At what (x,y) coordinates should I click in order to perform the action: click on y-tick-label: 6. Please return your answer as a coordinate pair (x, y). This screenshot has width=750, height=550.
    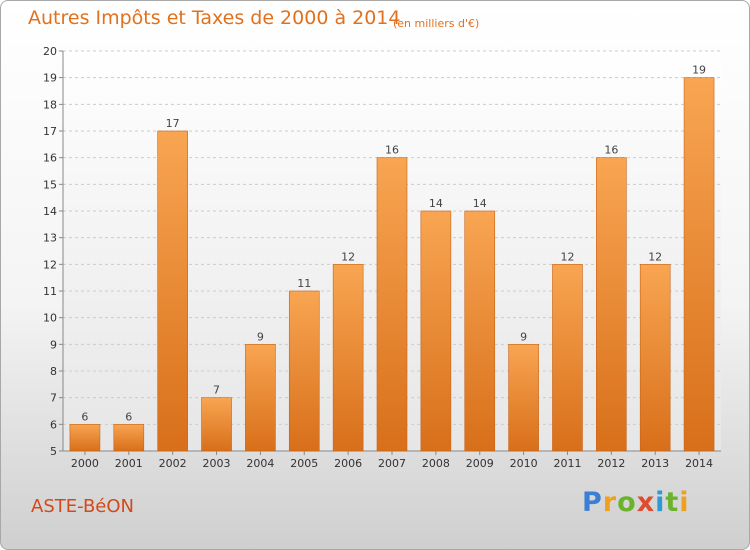
    Looking at the image, I should click on (53, 424).